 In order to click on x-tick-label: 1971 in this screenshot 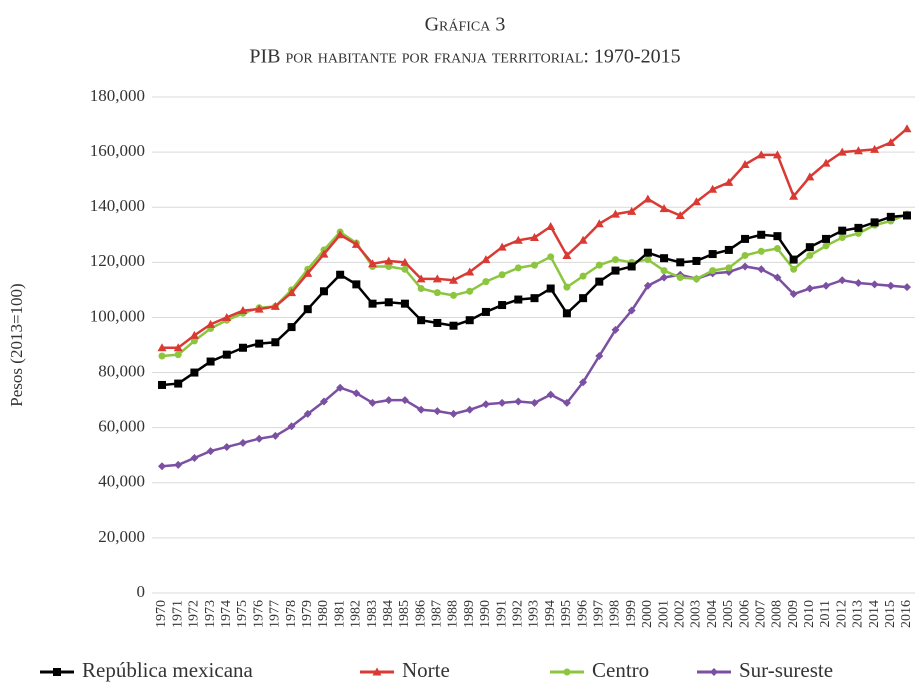, I will do `click(177, 614)`.